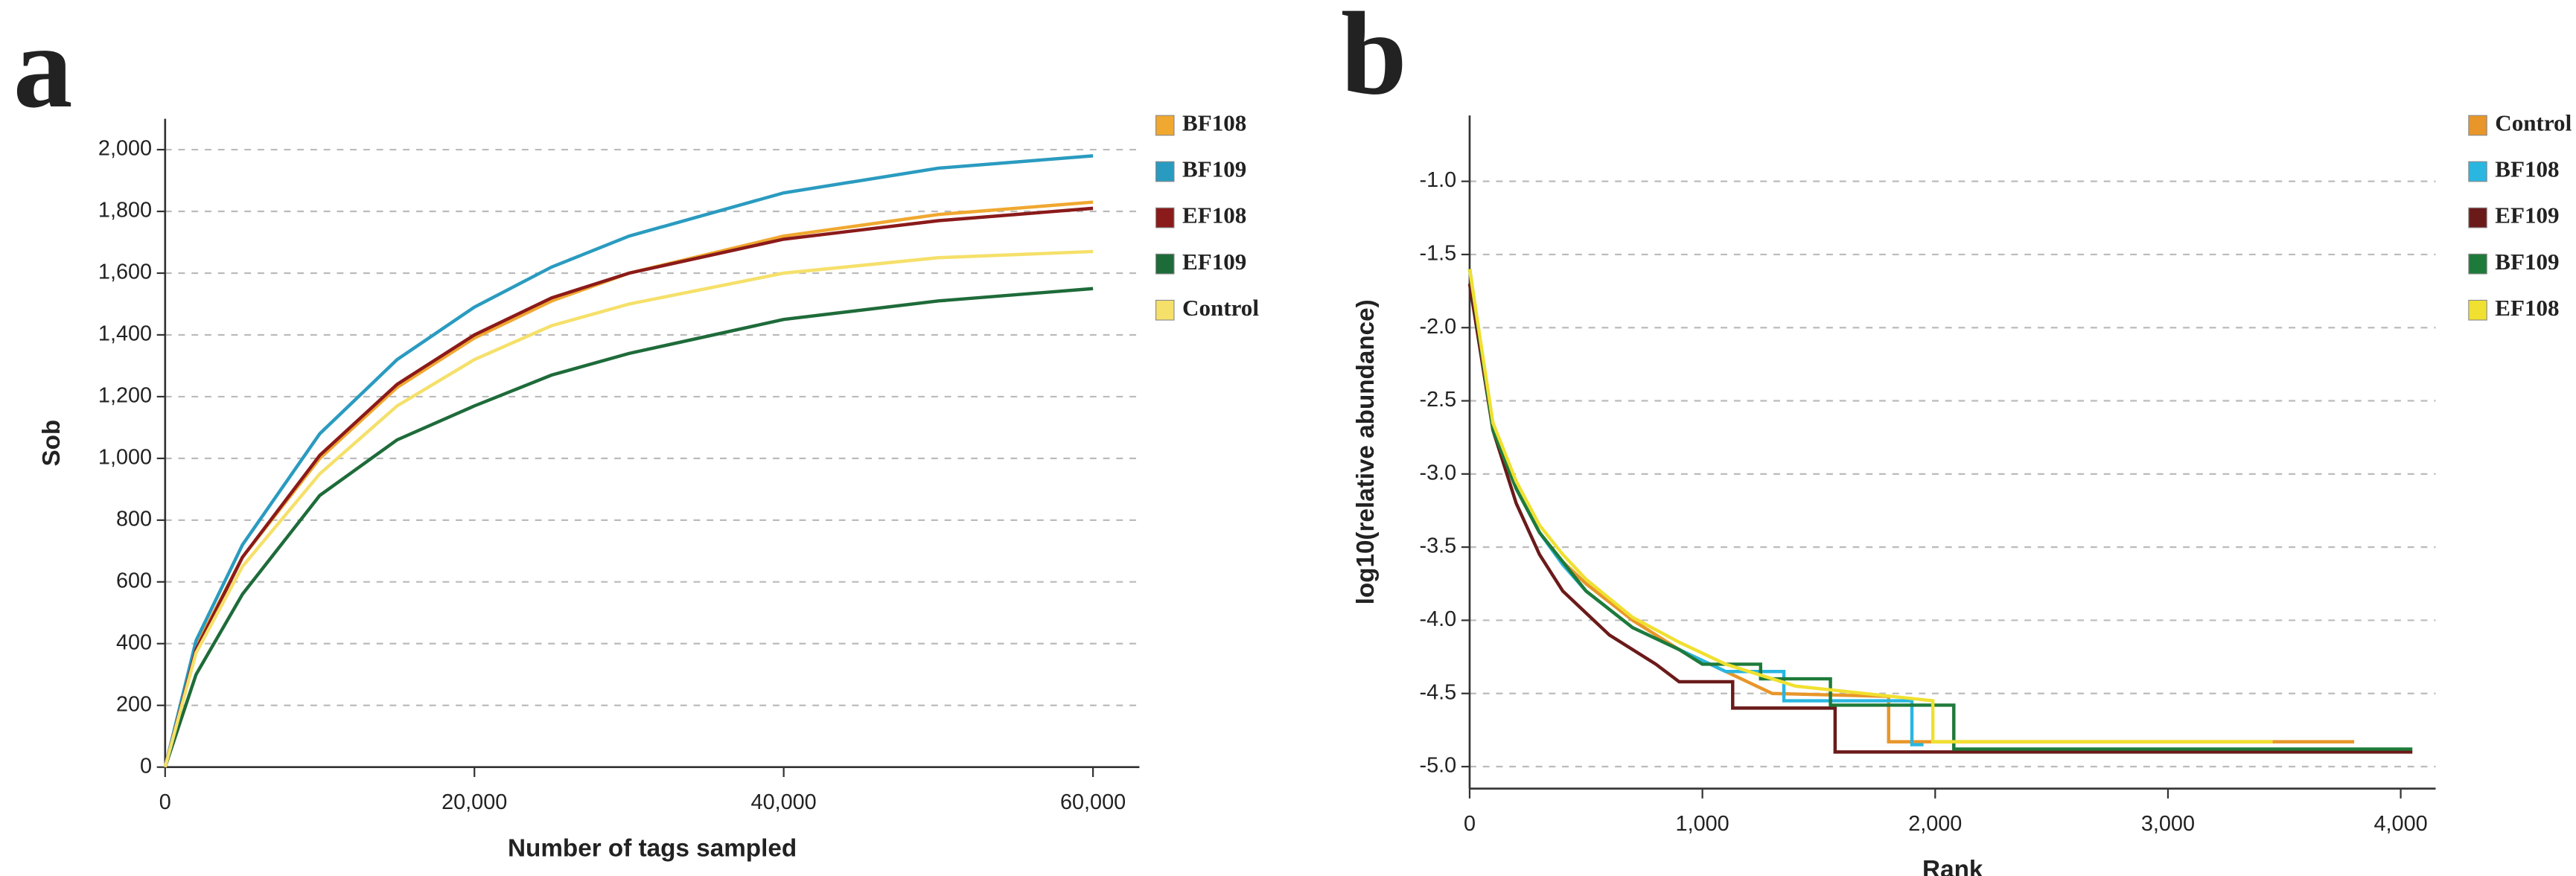 This screenshot has width=2576, height=876. What do you see at coordinates (2168, 824) in the screenshot?
I see `x-tick-label: 3,000` at bounding box center [2168, 824].